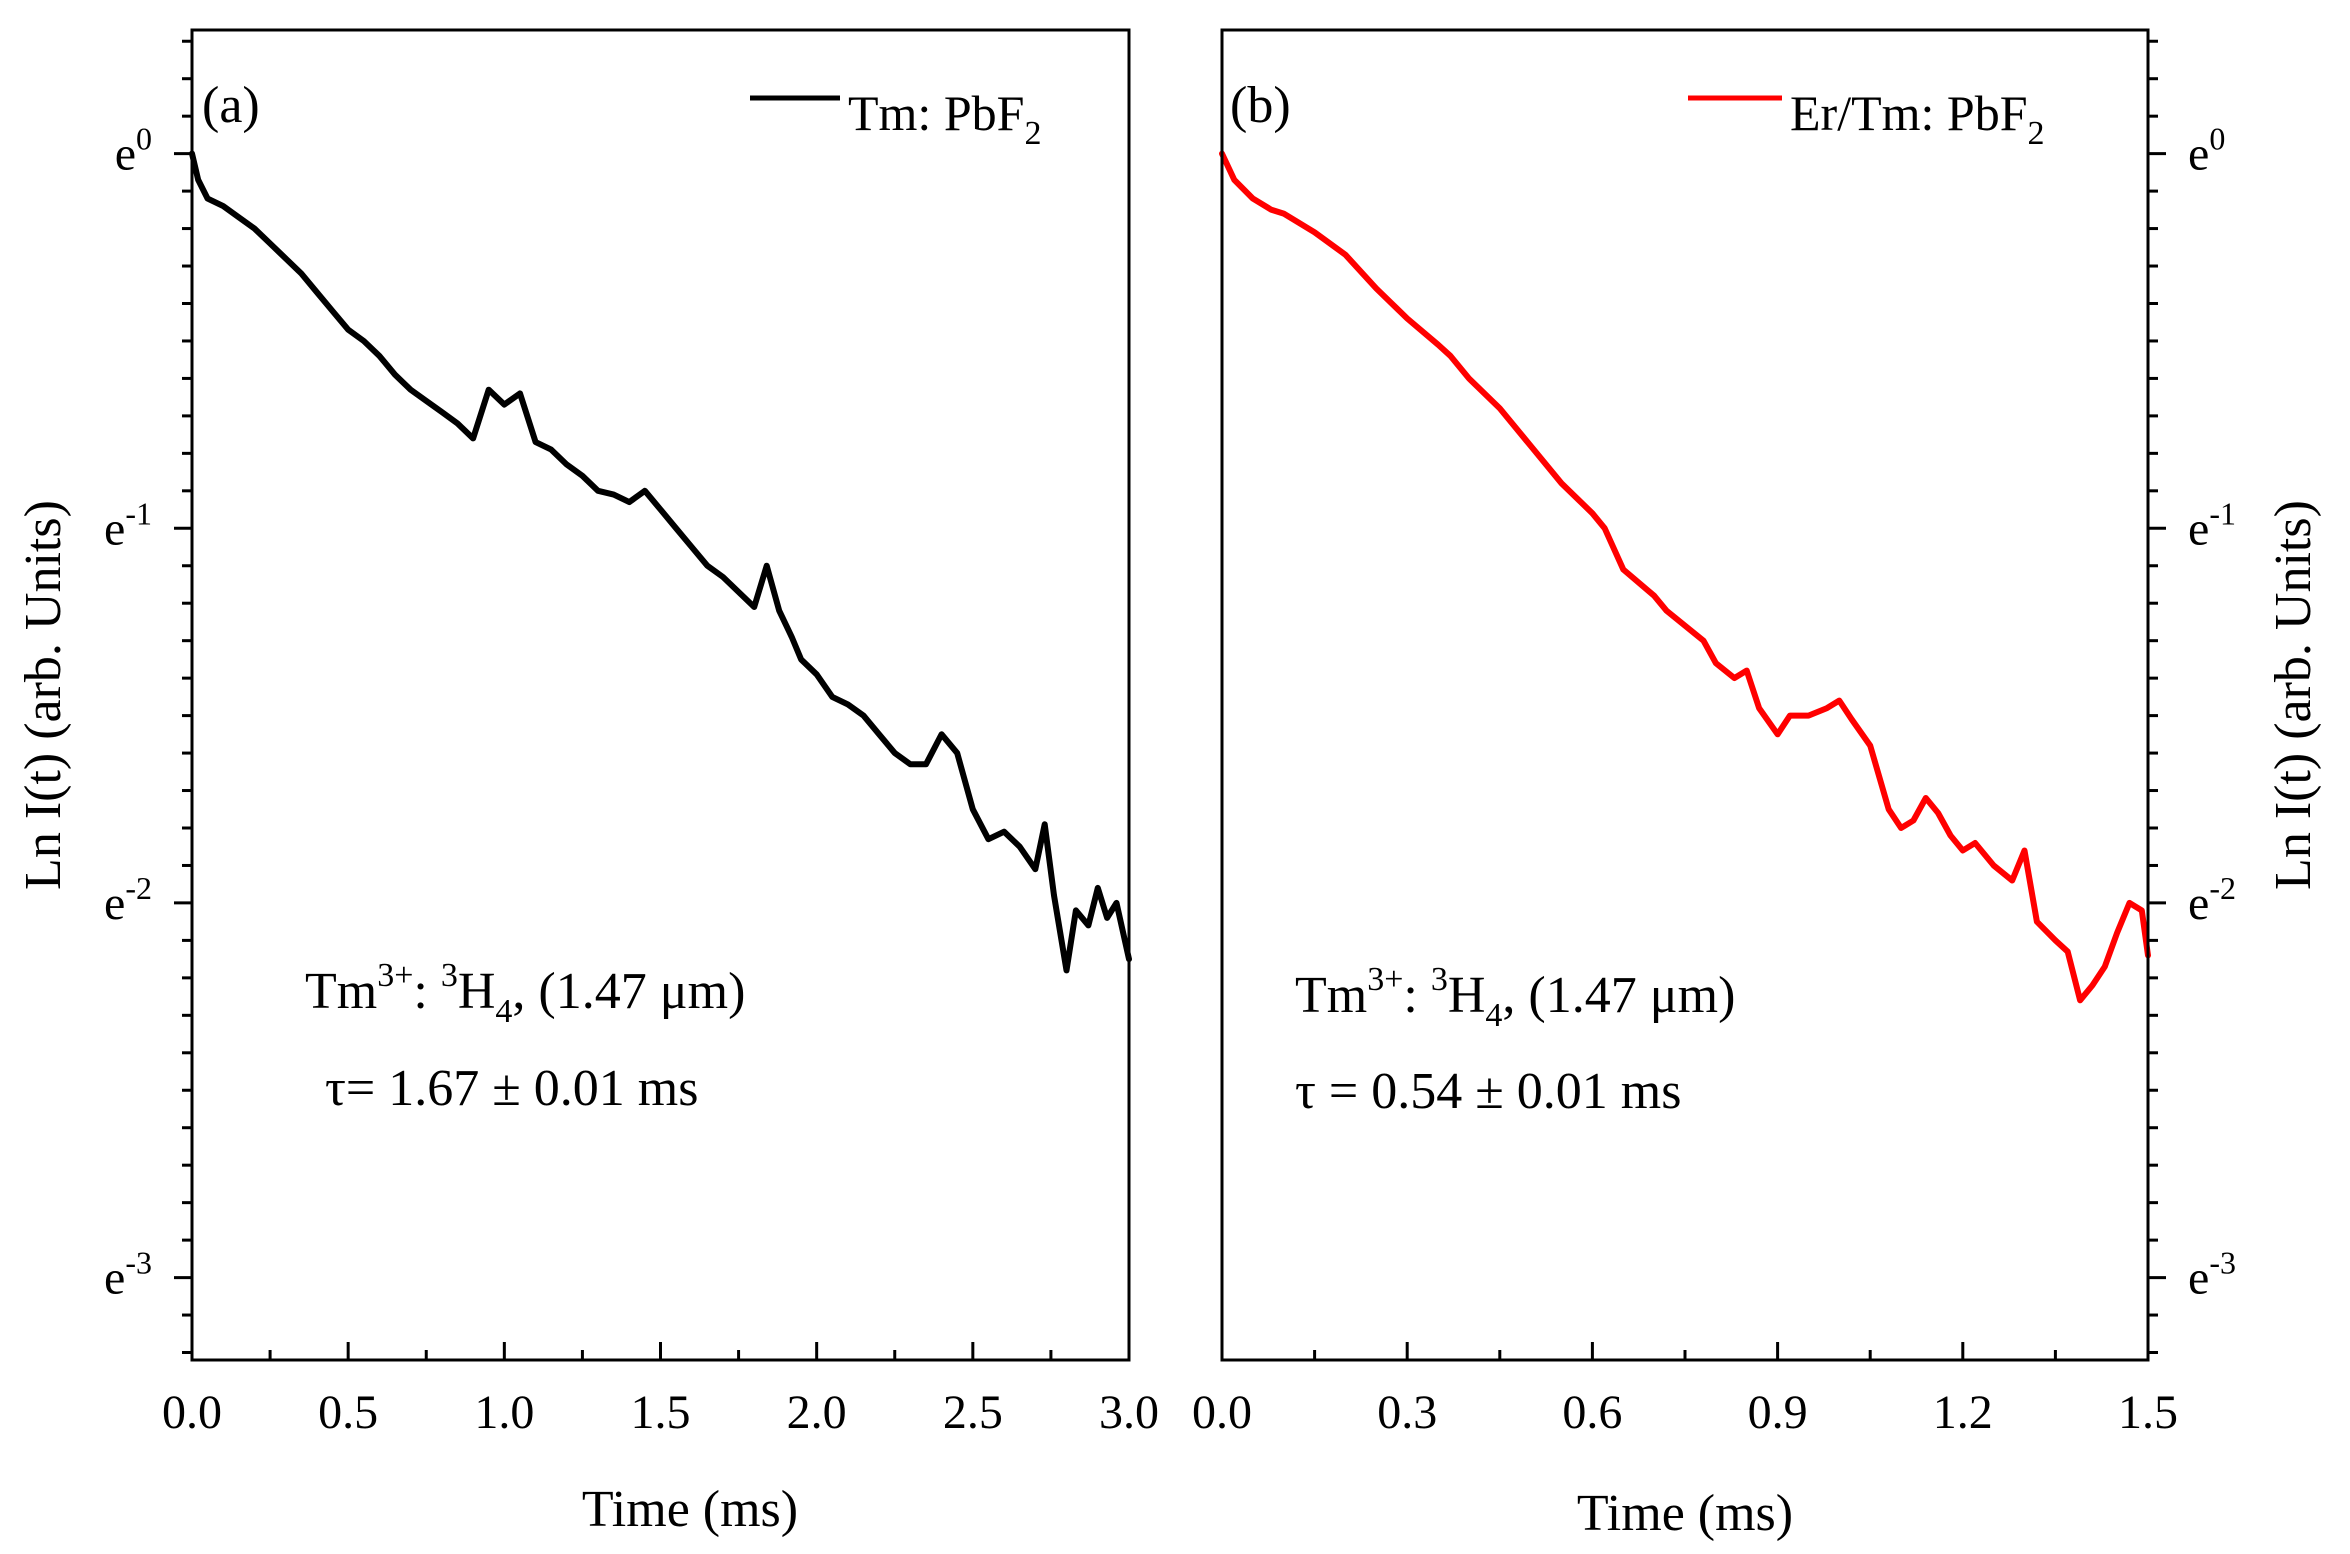 Image resolution: width=2350 pixels, height=1554 pixels. Describe the element at coordinates (1407, 1412) in the screenshot. I see `panel-b-x-tick-label: 0.3` at that location.